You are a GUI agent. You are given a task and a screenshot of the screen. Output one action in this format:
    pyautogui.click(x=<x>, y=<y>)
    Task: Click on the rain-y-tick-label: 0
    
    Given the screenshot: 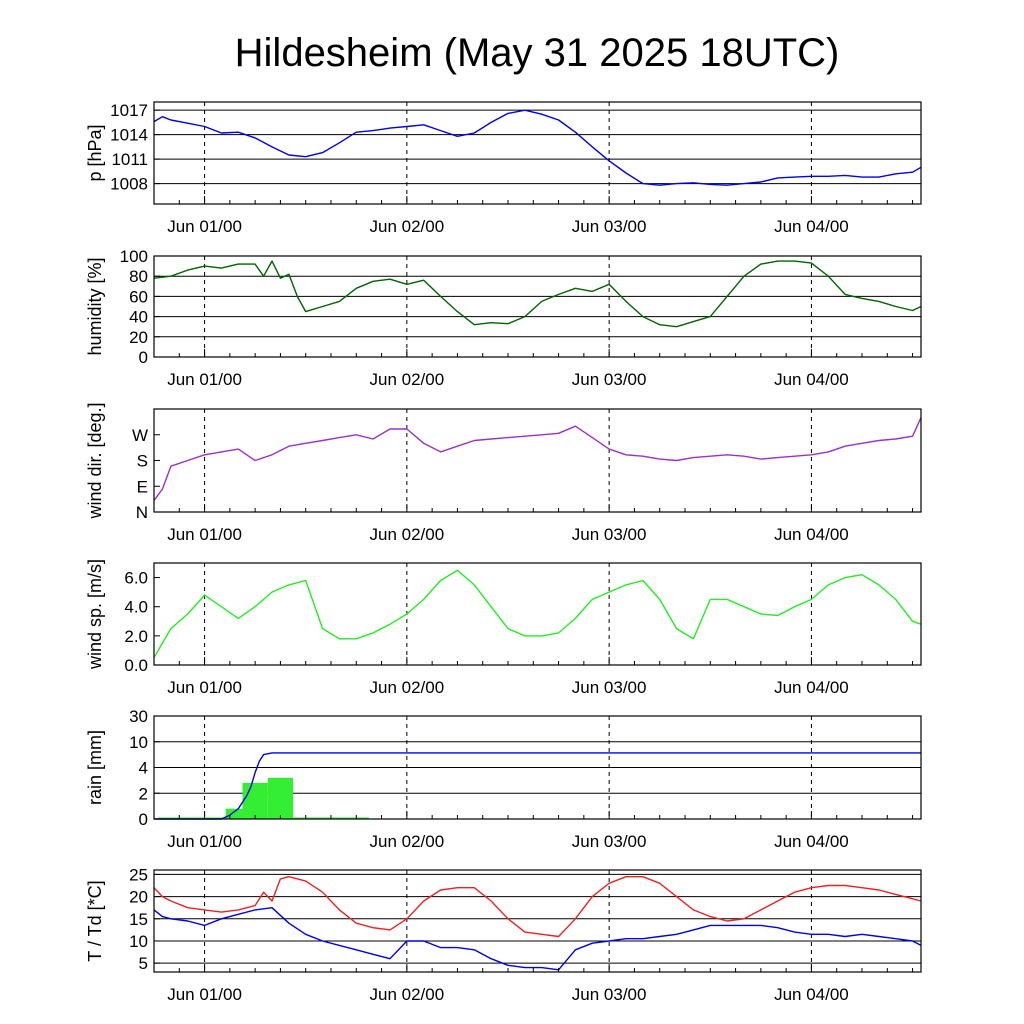 What is the action you would take?
    pyautogui.click(x=143, y=819)
    